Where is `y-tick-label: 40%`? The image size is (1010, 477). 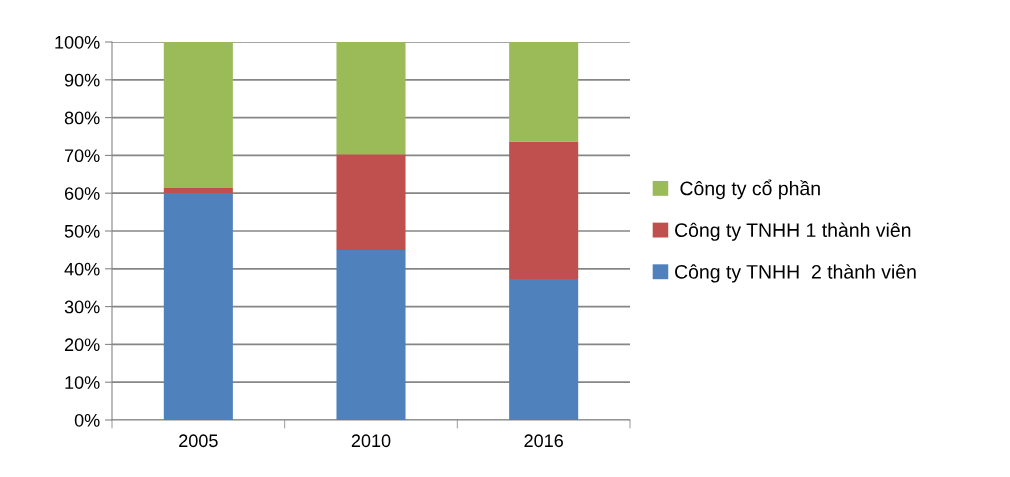 y-tick-label: 40% is located at coordinates (82, 269).